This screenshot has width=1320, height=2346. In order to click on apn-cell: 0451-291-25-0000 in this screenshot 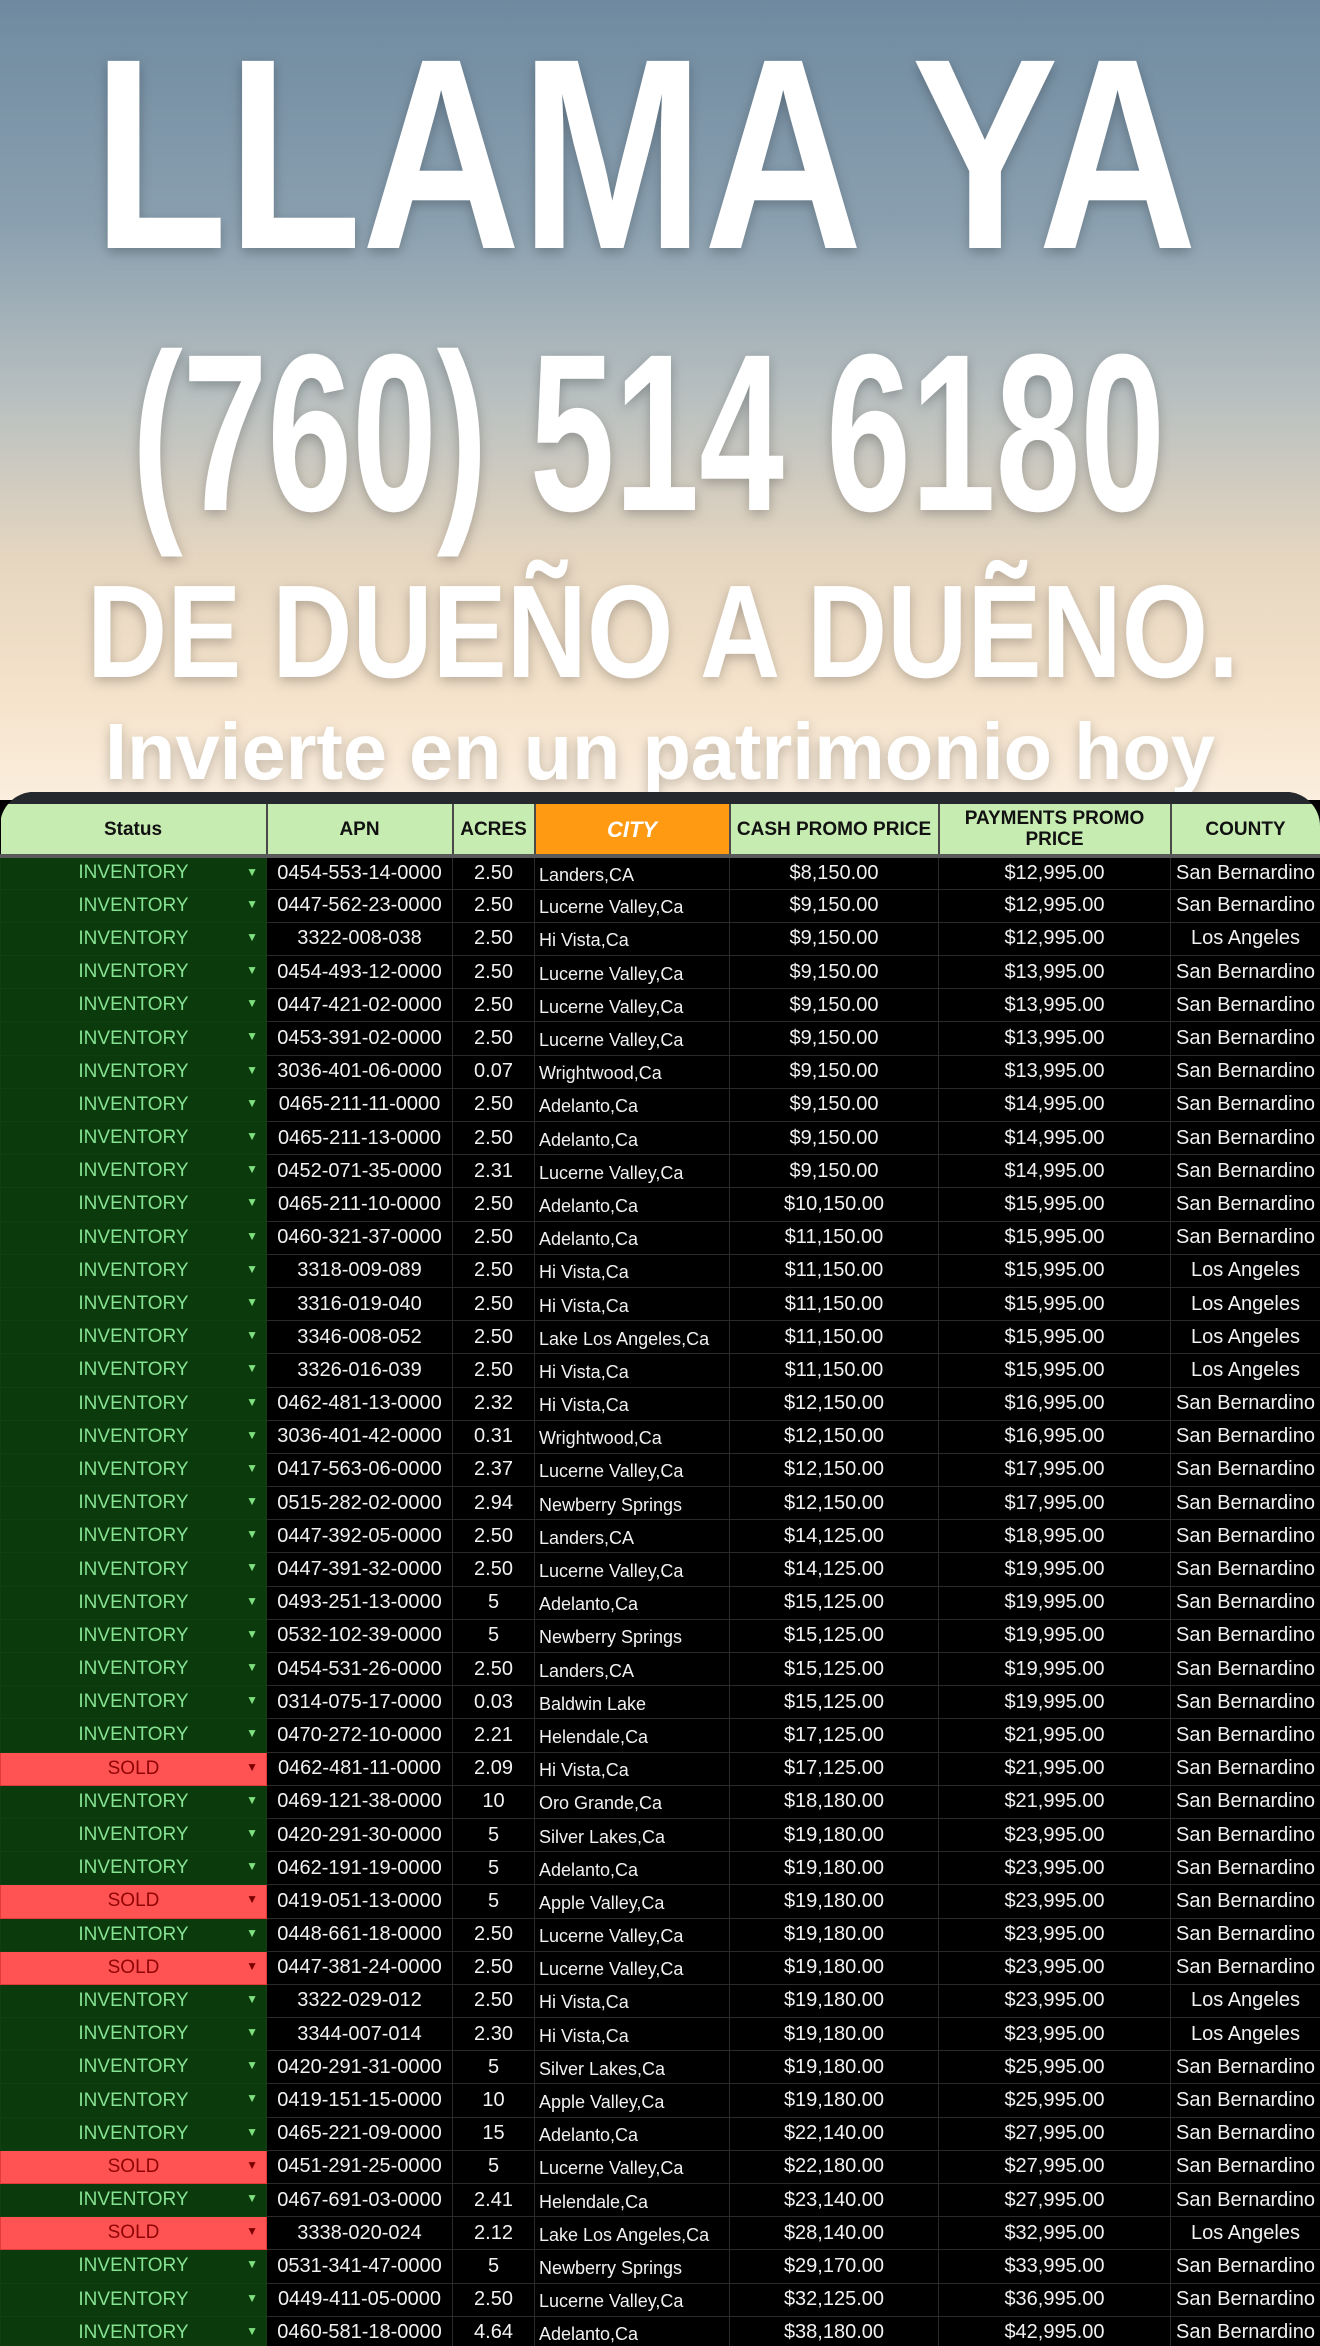, I will do `click(359, 2167)`.